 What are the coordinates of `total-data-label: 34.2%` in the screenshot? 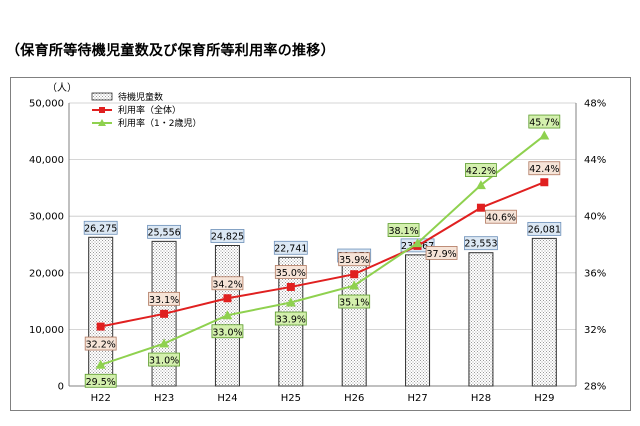 It's located at (227, 284).